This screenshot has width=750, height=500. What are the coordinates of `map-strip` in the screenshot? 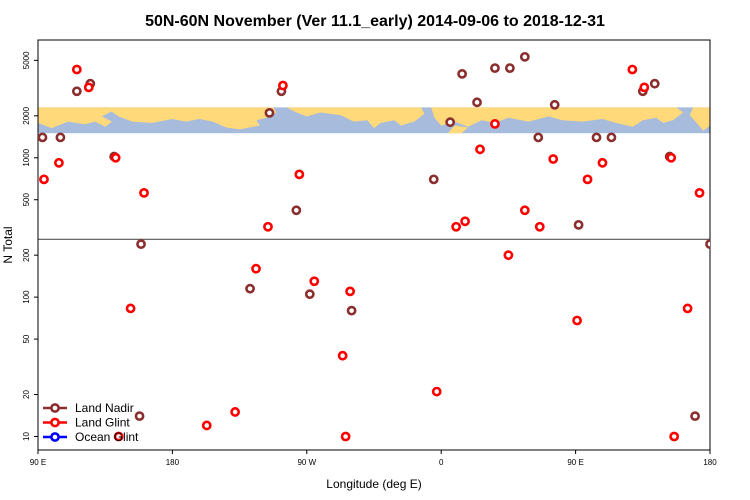 It's located at (374, 120).